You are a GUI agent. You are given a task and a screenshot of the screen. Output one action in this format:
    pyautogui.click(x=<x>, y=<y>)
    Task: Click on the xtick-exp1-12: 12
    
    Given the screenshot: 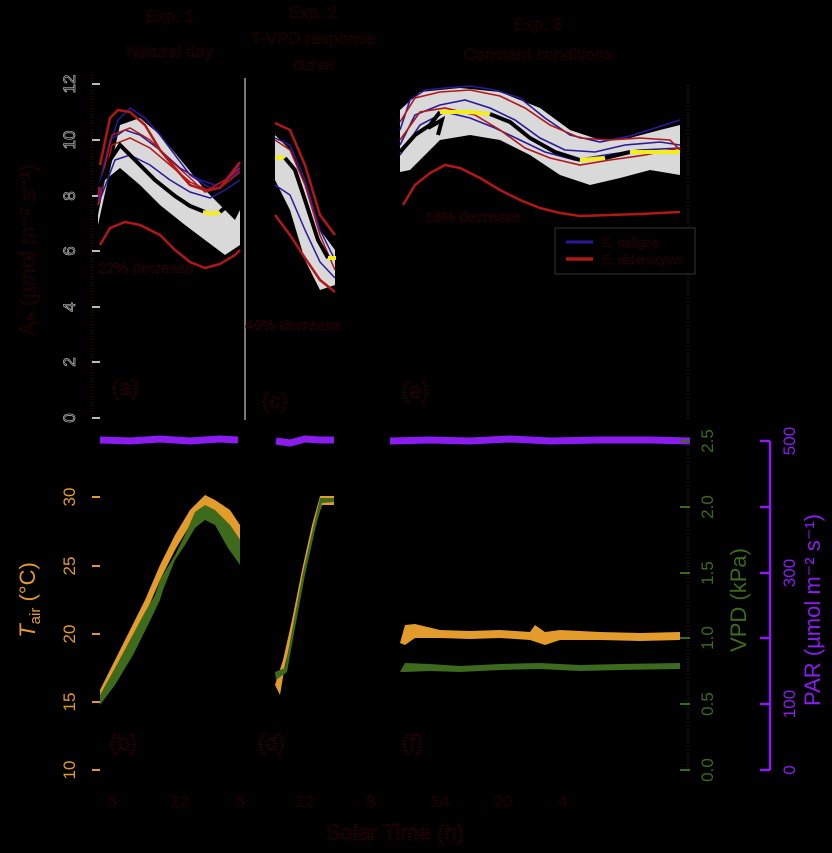 What is the action you would take?
    pyautogui.click(x=180, y=801)
    